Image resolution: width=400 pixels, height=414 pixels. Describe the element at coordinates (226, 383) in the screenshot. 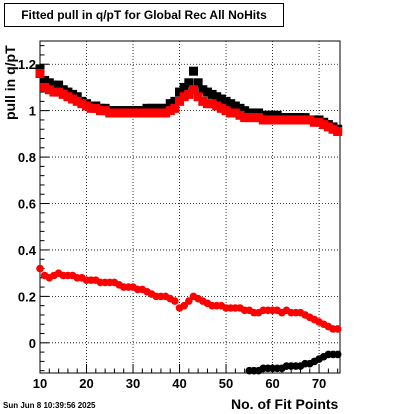

I see `x-tick-label: 50` at that location.